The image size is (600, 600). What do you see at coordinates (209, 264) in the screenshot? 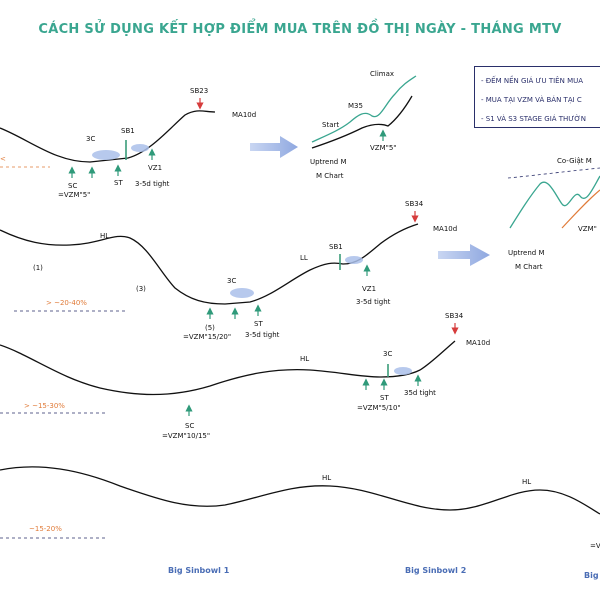
I see `row2-curve` at bounding box center [209, 264].